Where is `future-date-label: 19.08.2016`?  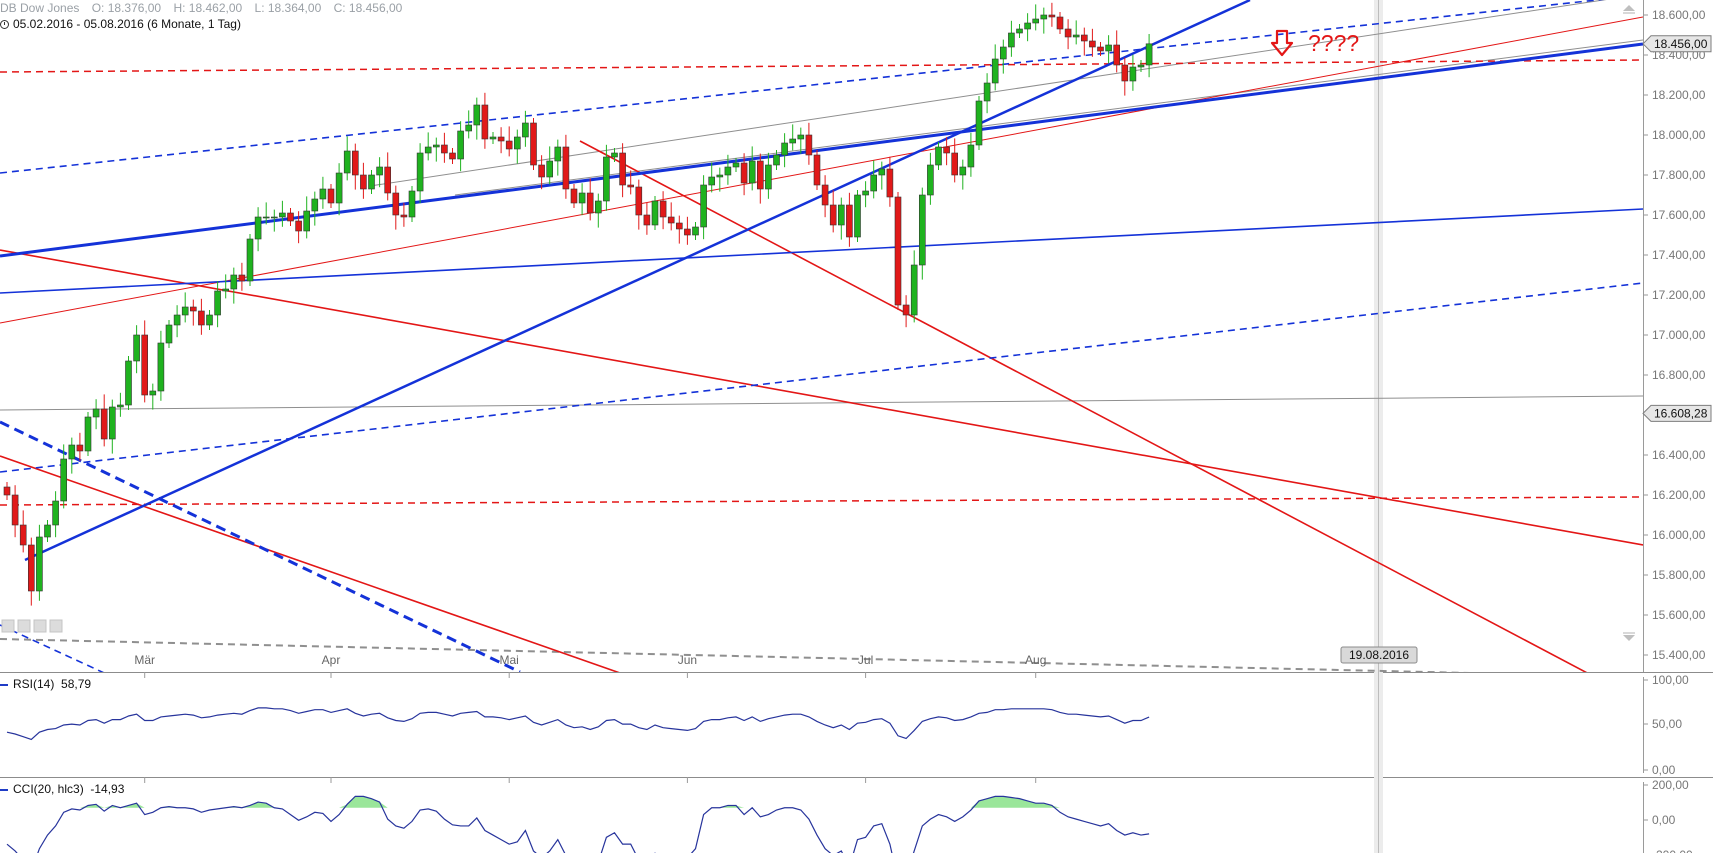 future-date-label: 19.08.2016 is located at coordinates (1379, 655).